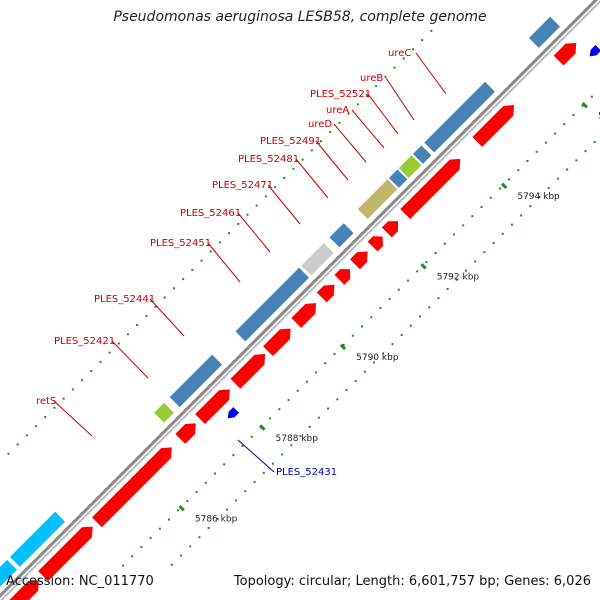  Describe the element at coordinates (180, 243) in the screenshot. I see `gene-label: PLES_52451` at that location.